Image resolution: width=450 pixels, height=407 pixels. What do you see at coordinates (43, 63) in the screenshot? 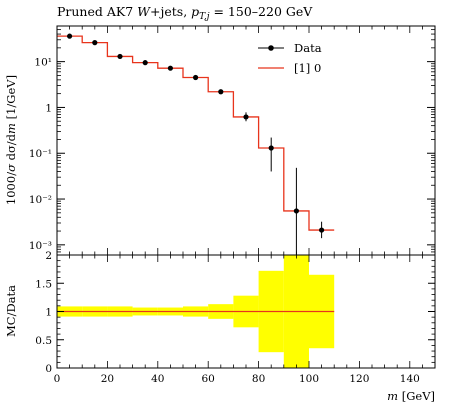
I see `main-y-tick-label: 10¹` at bounding box center [43, 63].